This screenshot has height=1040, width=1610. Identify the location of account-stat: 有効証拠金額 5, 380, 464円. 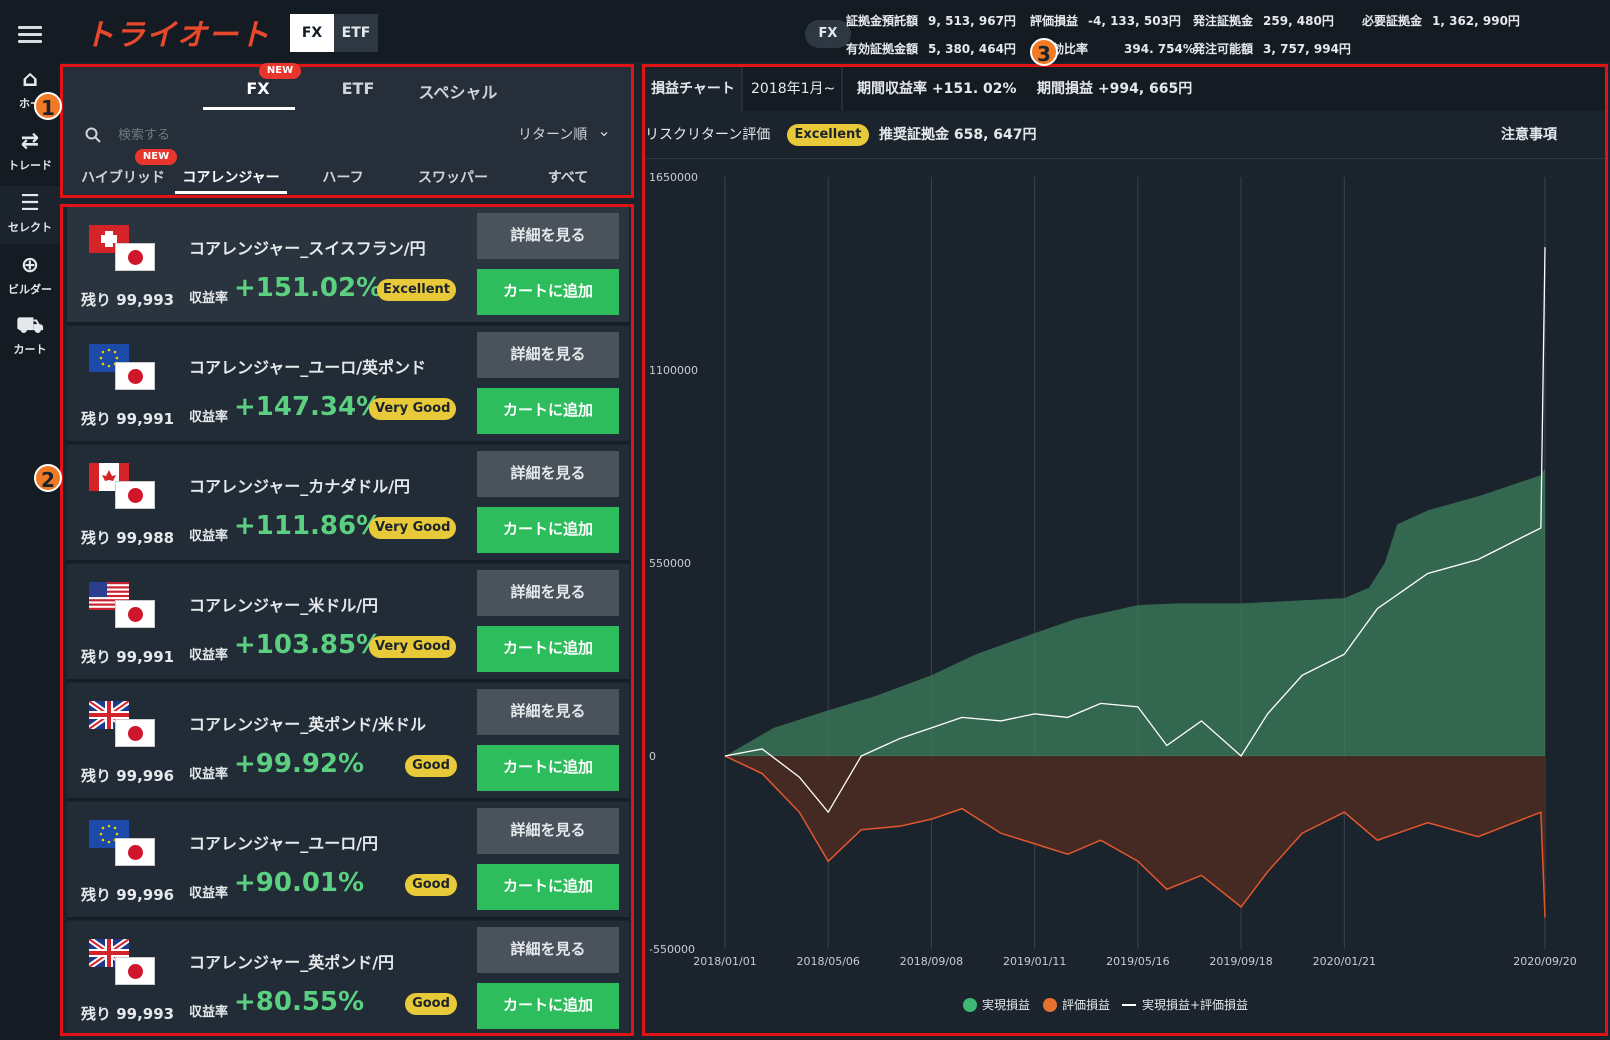
(931, 49).